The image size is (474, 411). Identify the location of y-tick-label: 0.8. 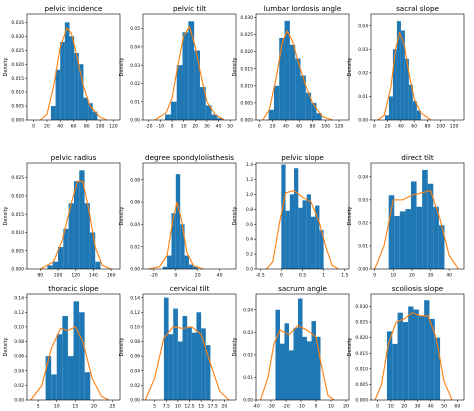
(249, 210).